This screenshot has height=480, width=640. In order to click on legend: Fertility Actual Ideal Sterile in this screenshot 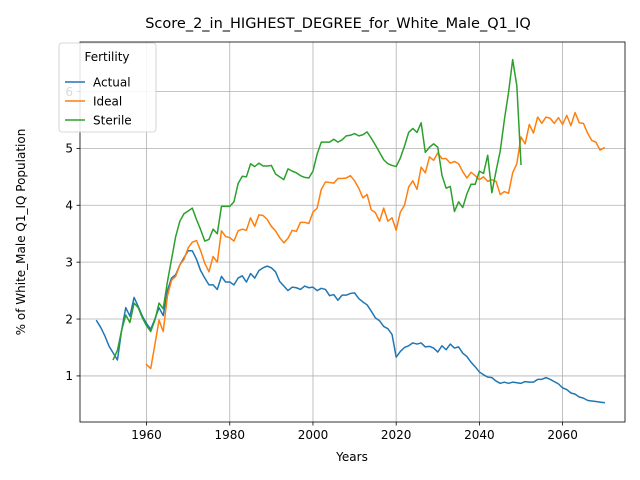, I will do `click(107, 87)`.